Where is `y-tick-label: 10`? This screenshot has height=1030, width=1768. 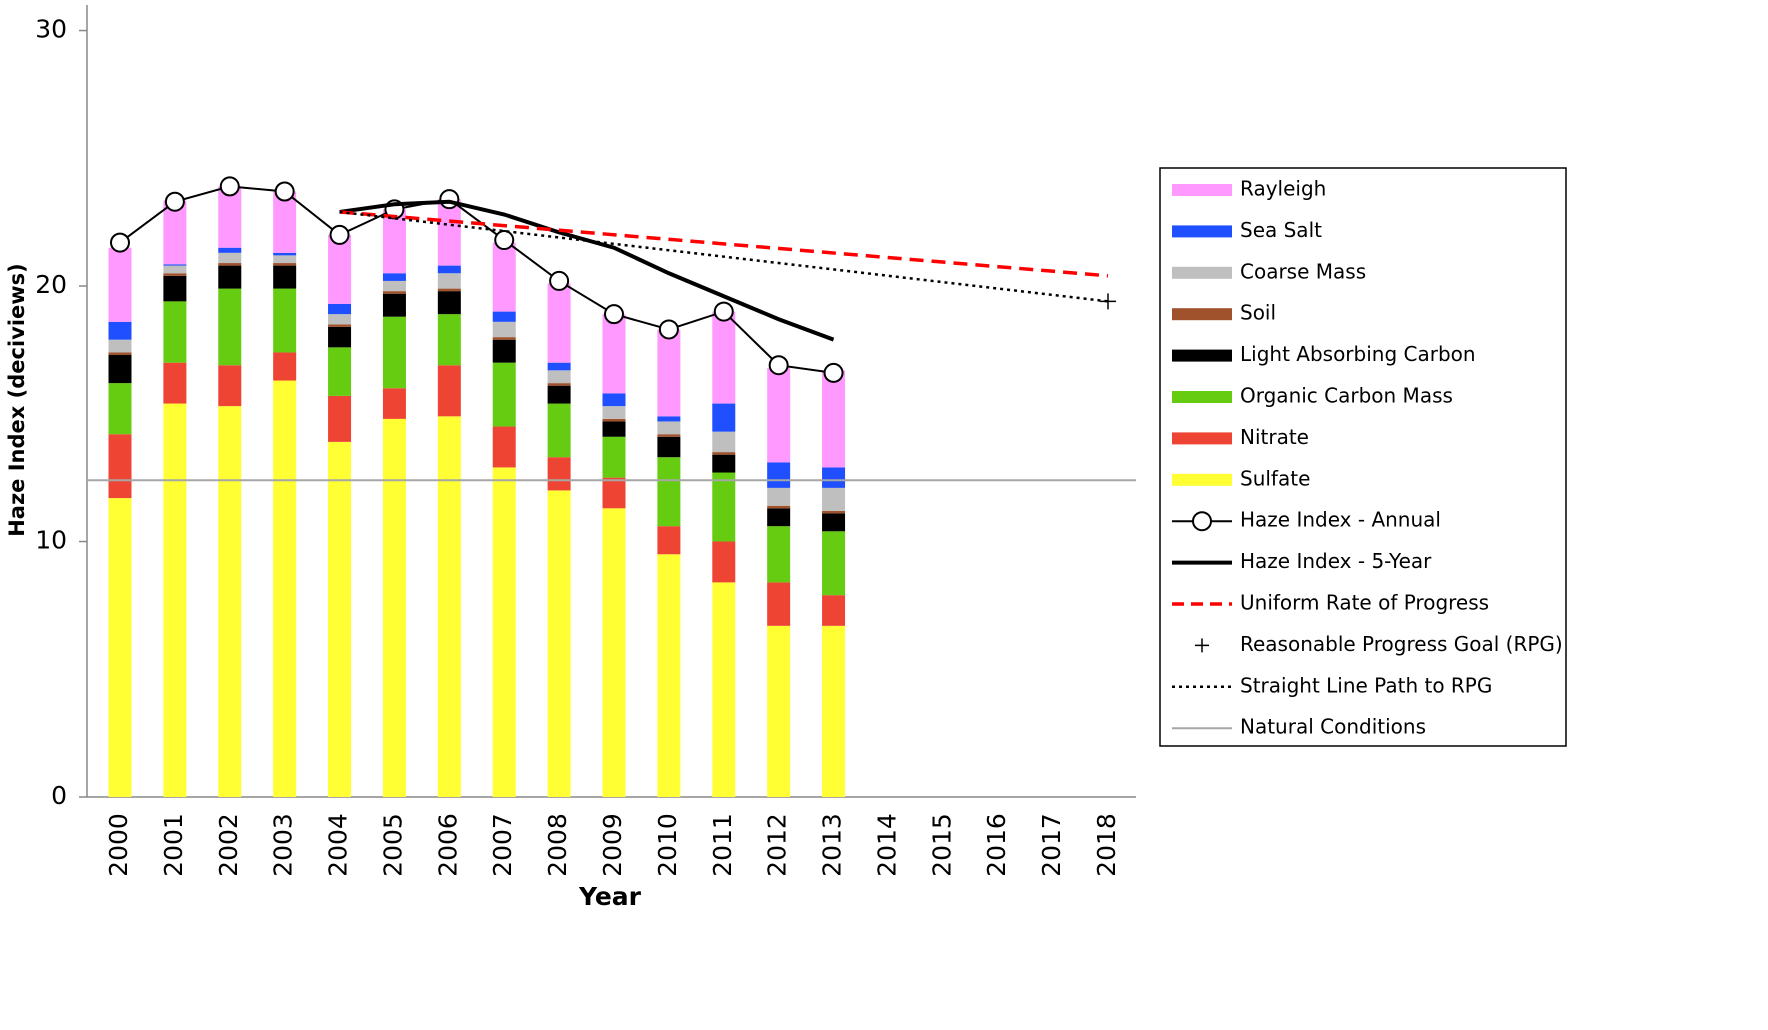 y-tick-label: 10 is located at coordinates (51, 540).